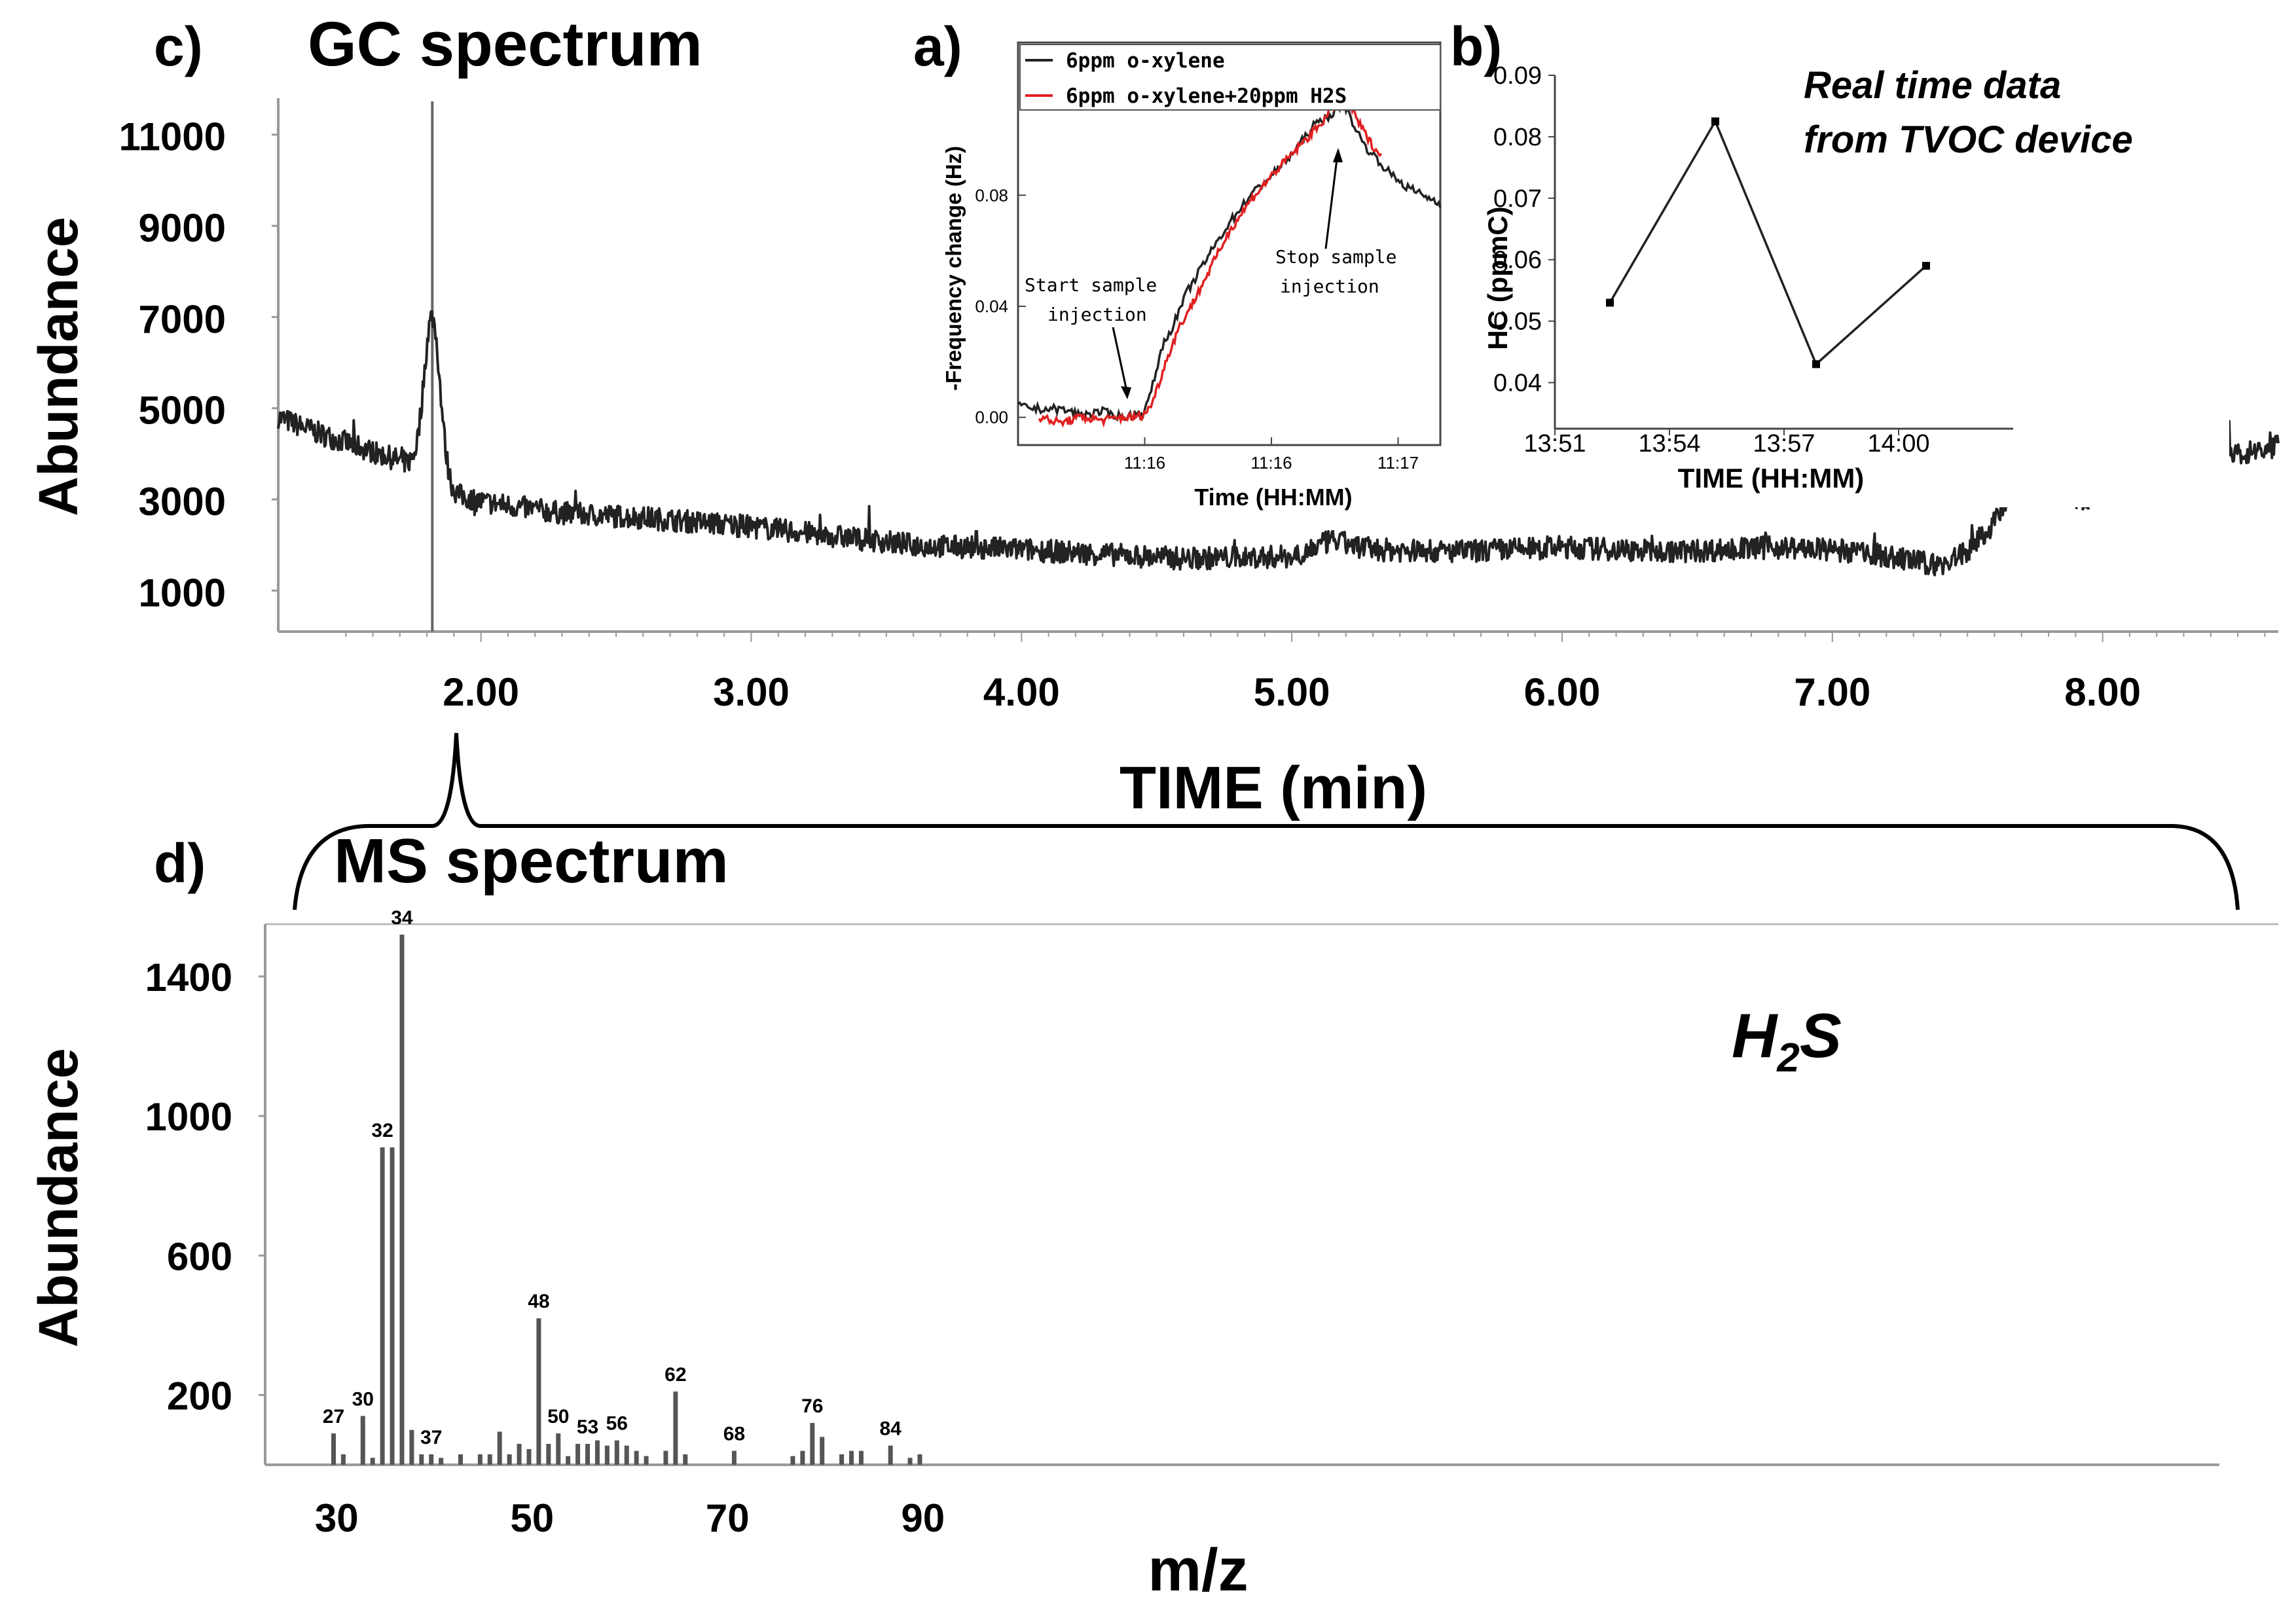 This screenshot has width=2296, height=1597. What do you see at coordinates (1898, 444) in the screenshot?
I see `tvoc-x-tick-label: 14:00` at bounding box center [1898, 444].